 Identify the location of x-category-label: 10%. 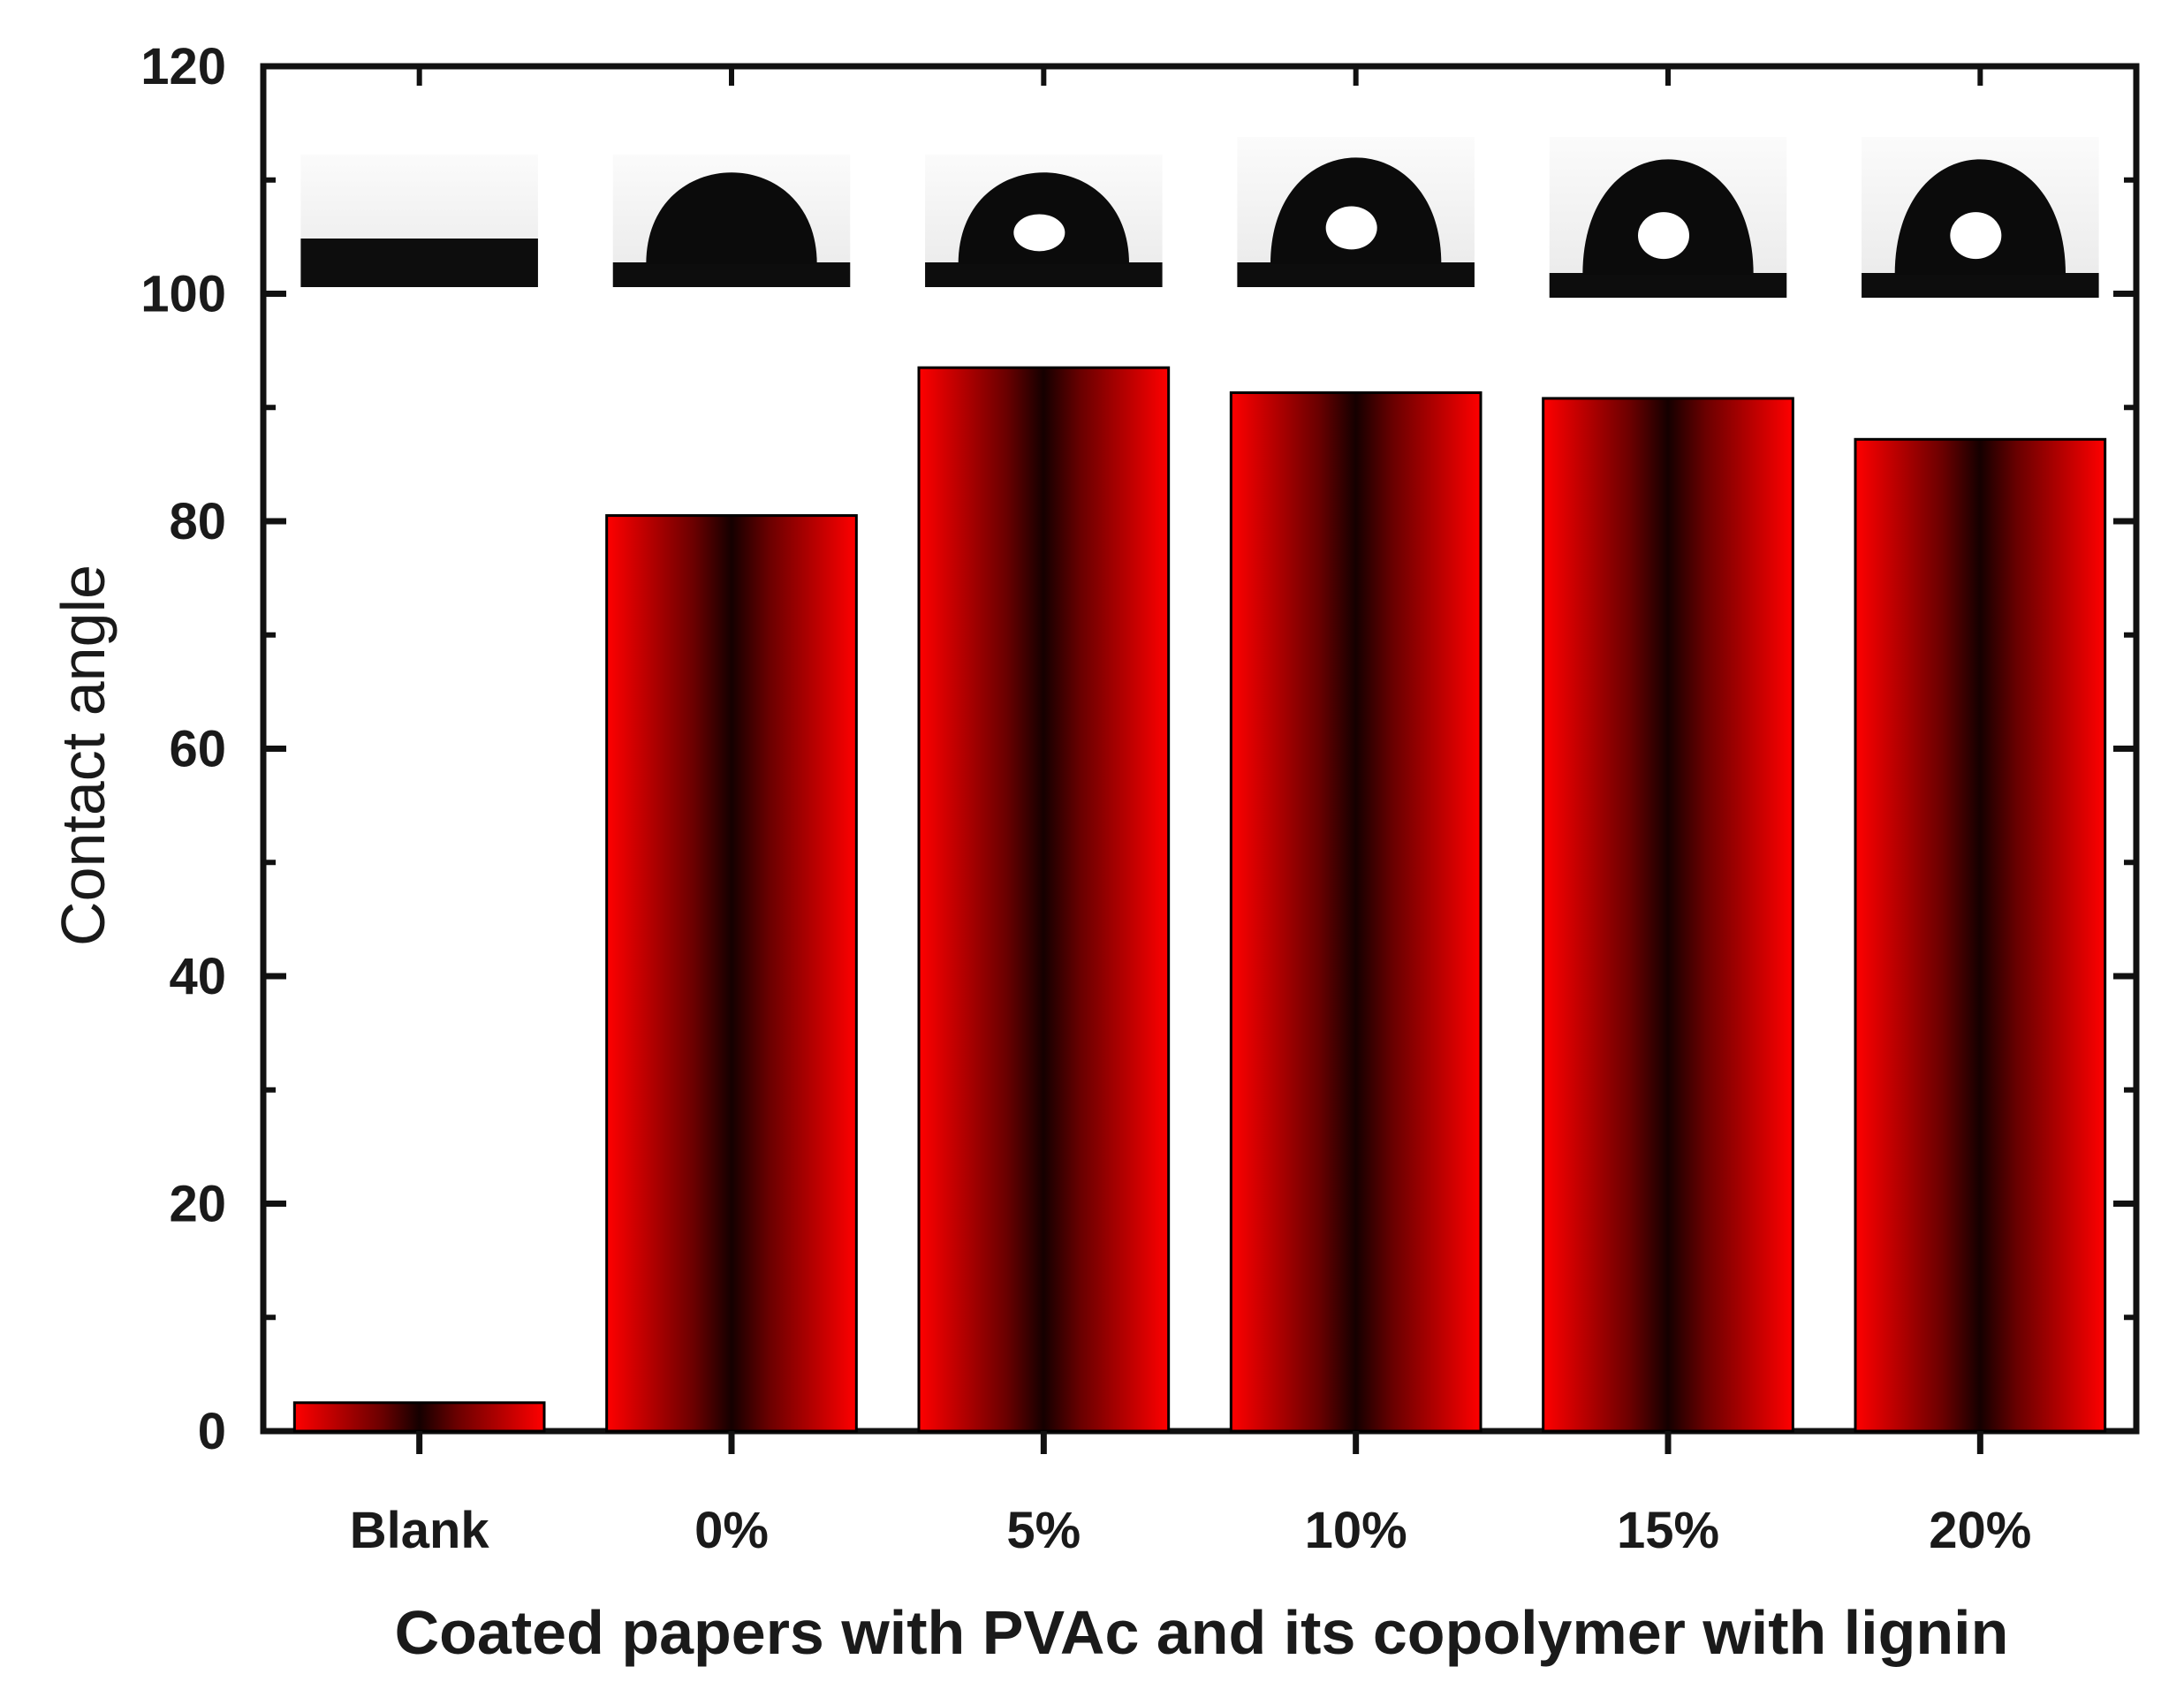
(1356, 1530).